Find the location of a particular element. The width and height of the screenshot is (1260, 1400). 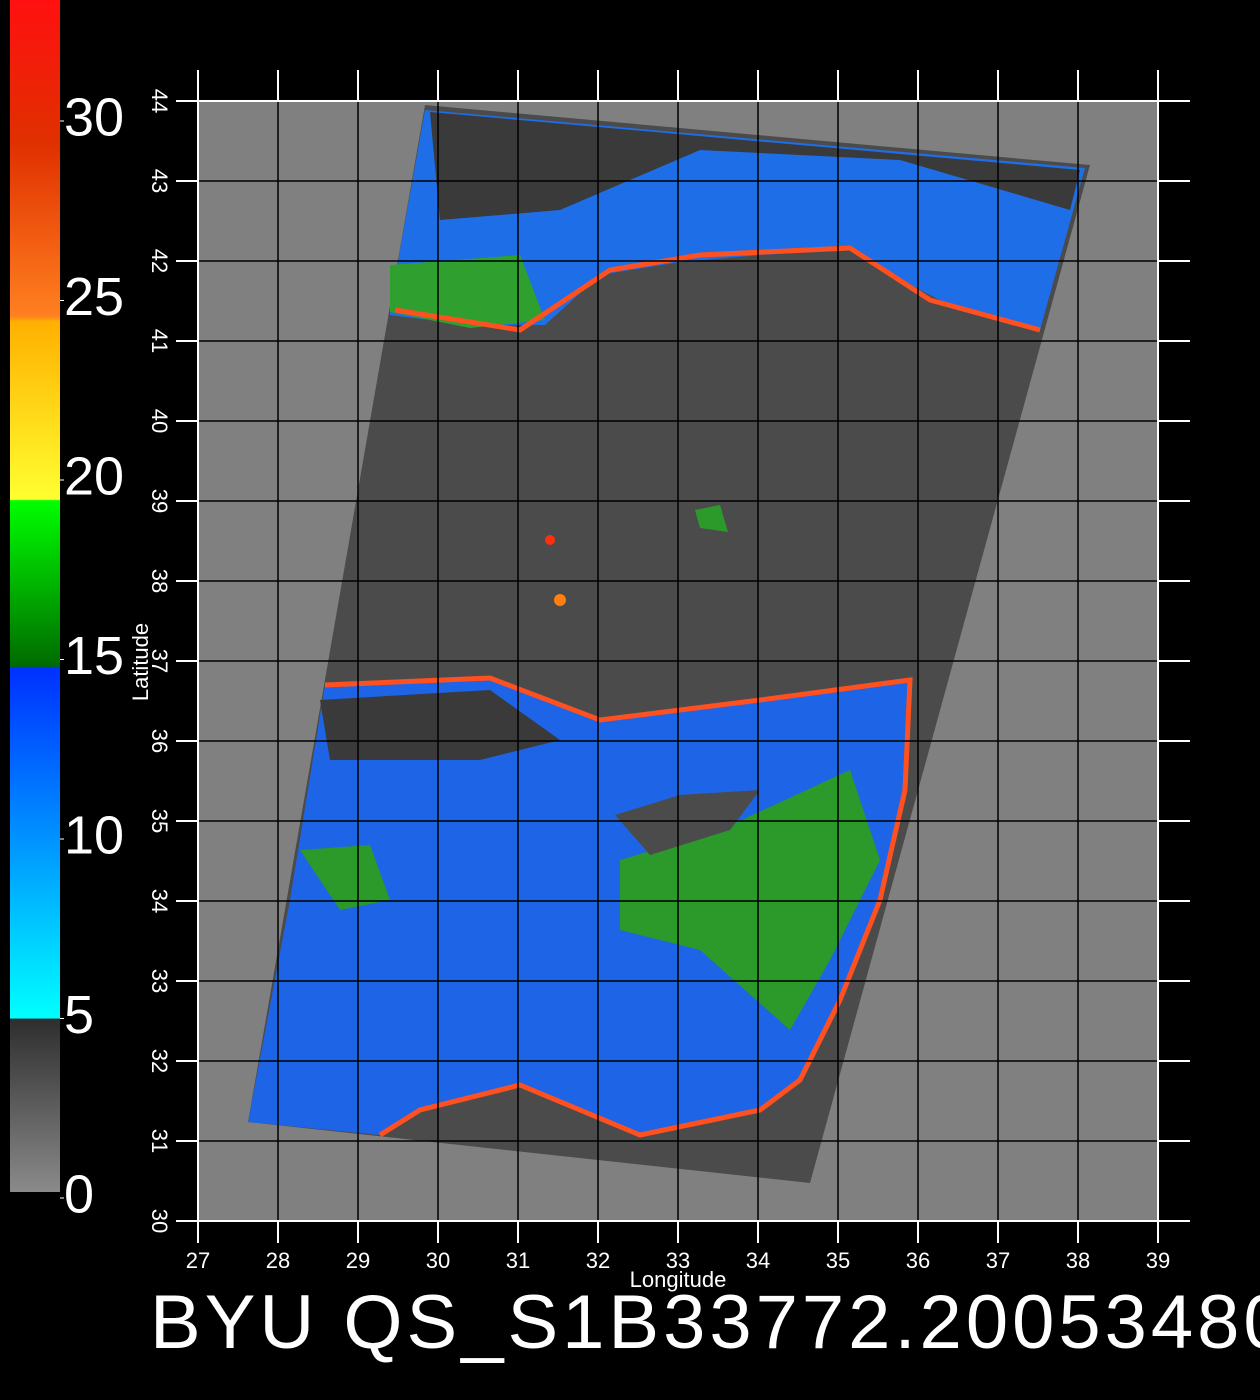

x-tick-label: 33 is located at coordinates (678, 1260).